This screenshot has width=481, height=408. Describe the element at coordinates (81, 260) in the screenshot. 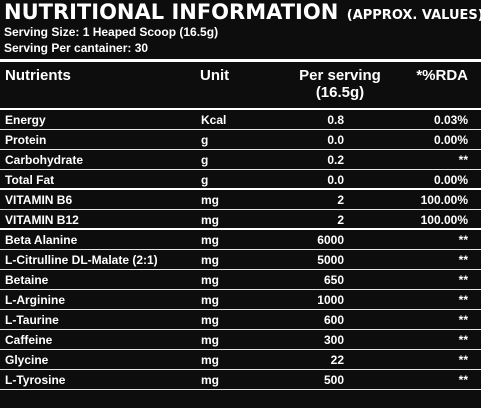

I see `nutrient-name: L-Citrulline DL-Malate (2:1)` at that location.